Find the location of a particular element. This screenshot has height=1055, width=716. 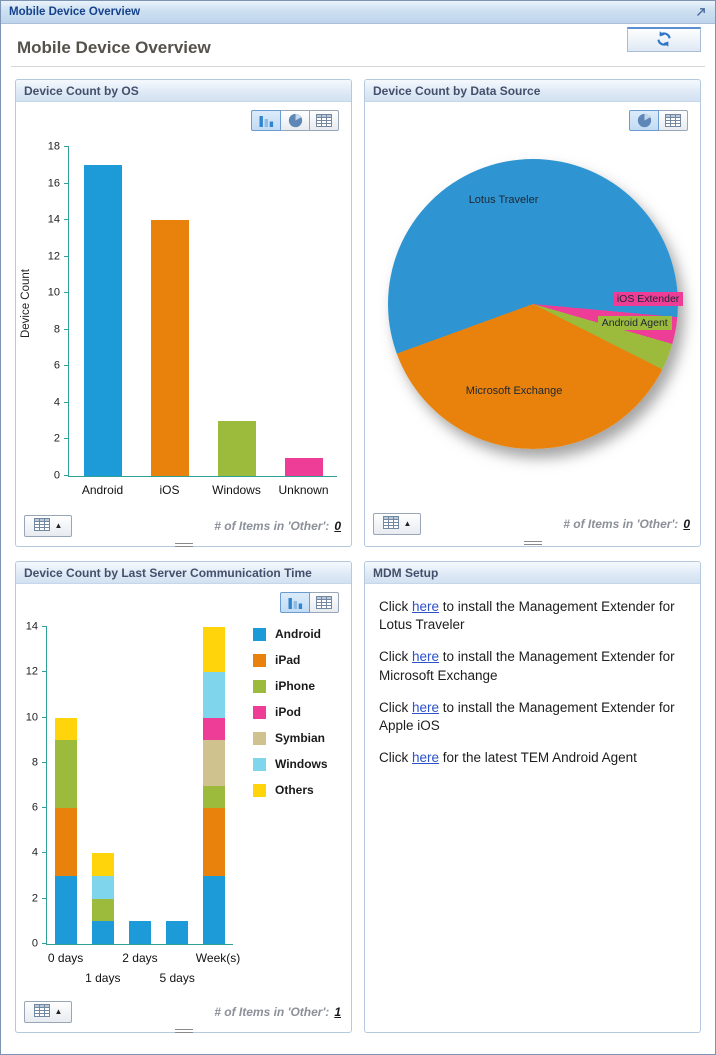

bar-android is located at coordinates (102, 320).